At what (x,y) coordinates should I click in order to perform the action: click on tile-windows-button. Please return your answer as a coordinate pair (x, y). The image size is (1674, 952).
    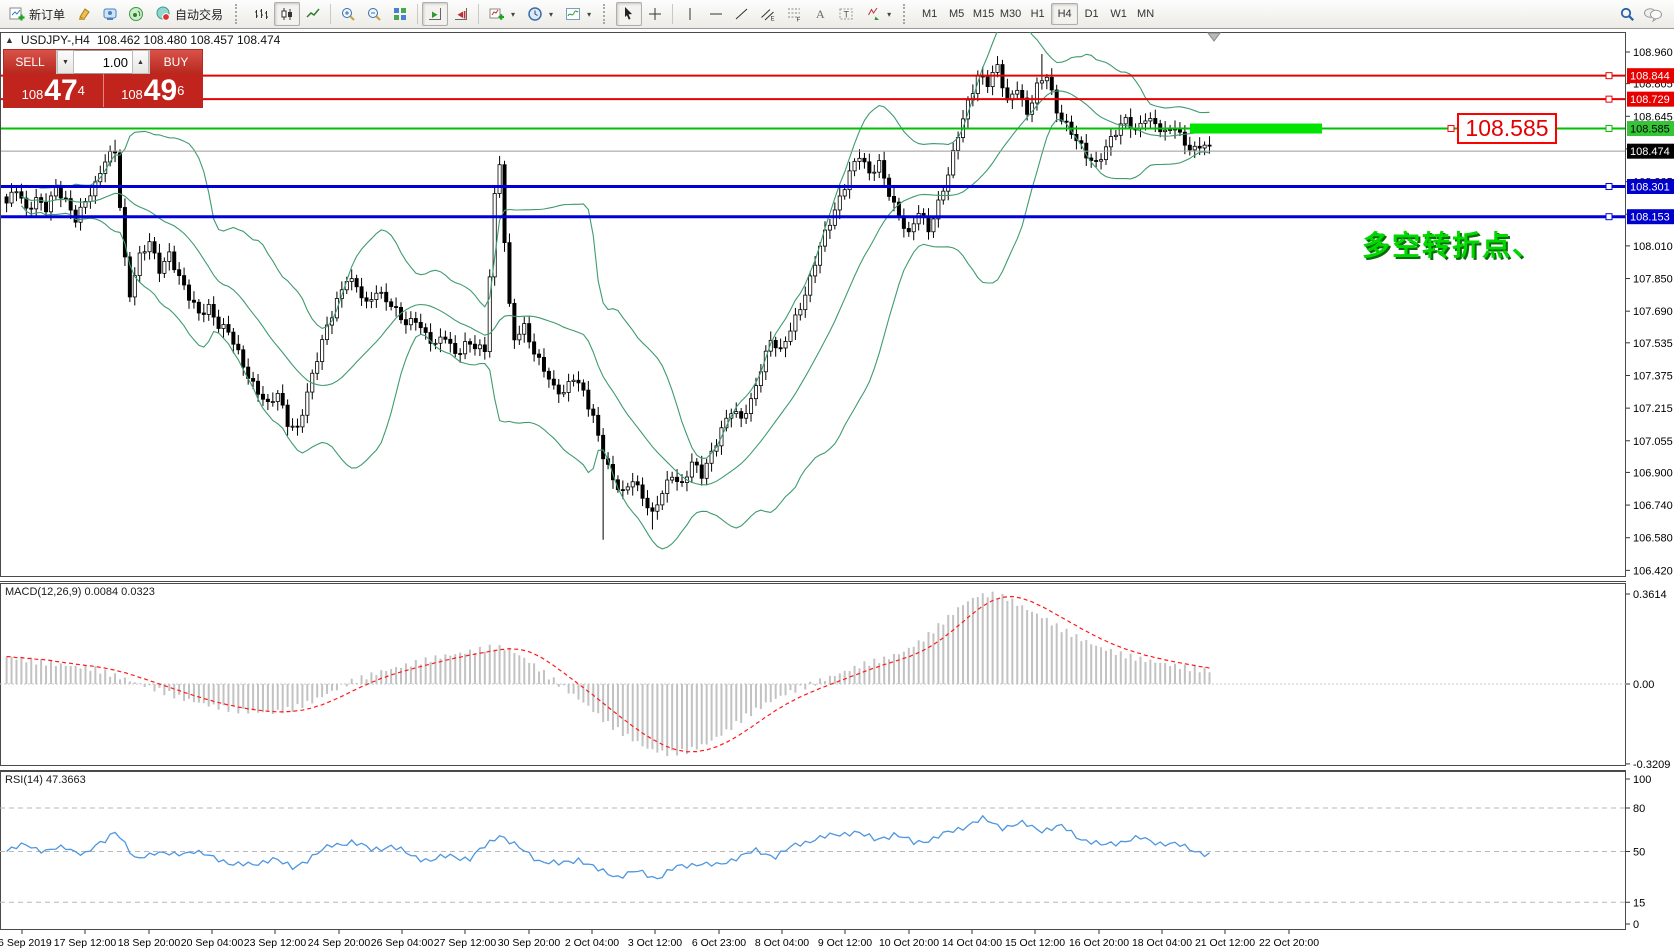
    Looking at the image, I should click on (400, 14).